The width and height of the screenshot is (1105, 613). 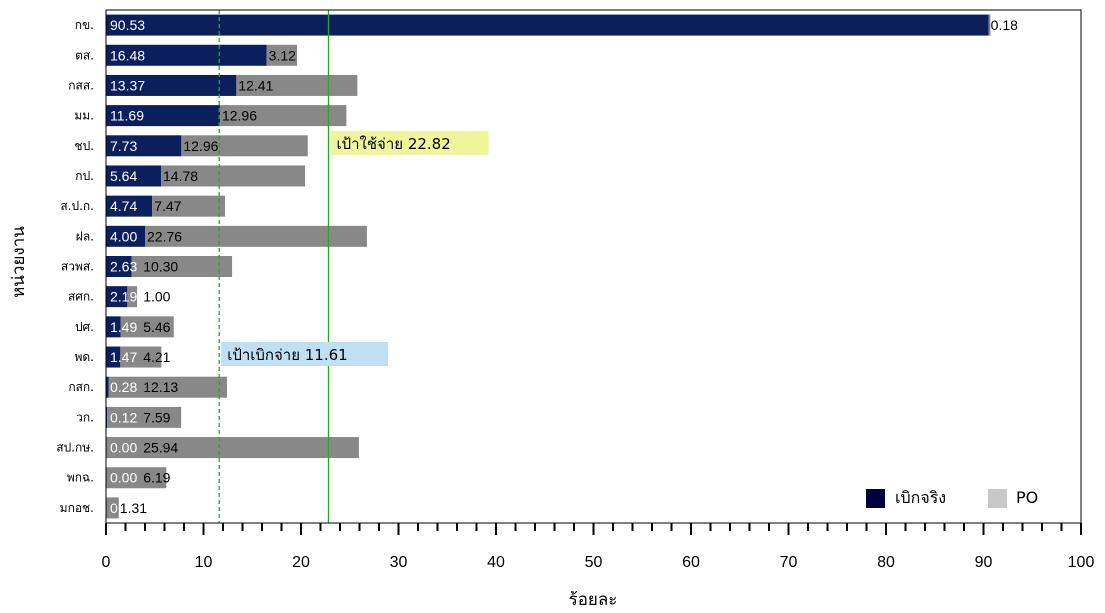 I want to click on x-tick-label: 40, so click(x=496, y=562).